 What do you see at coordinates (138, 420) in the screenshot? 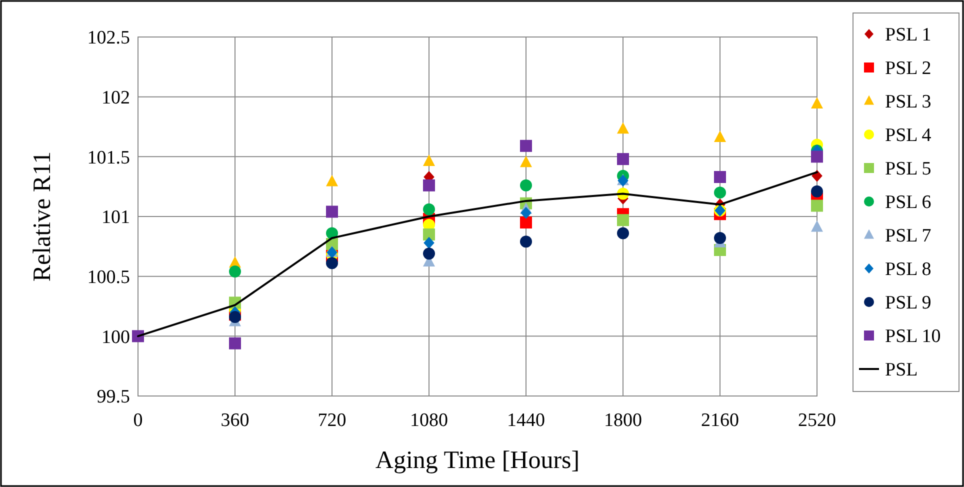
I see `x-tick-label: 0` at bounding box center [138, 420].